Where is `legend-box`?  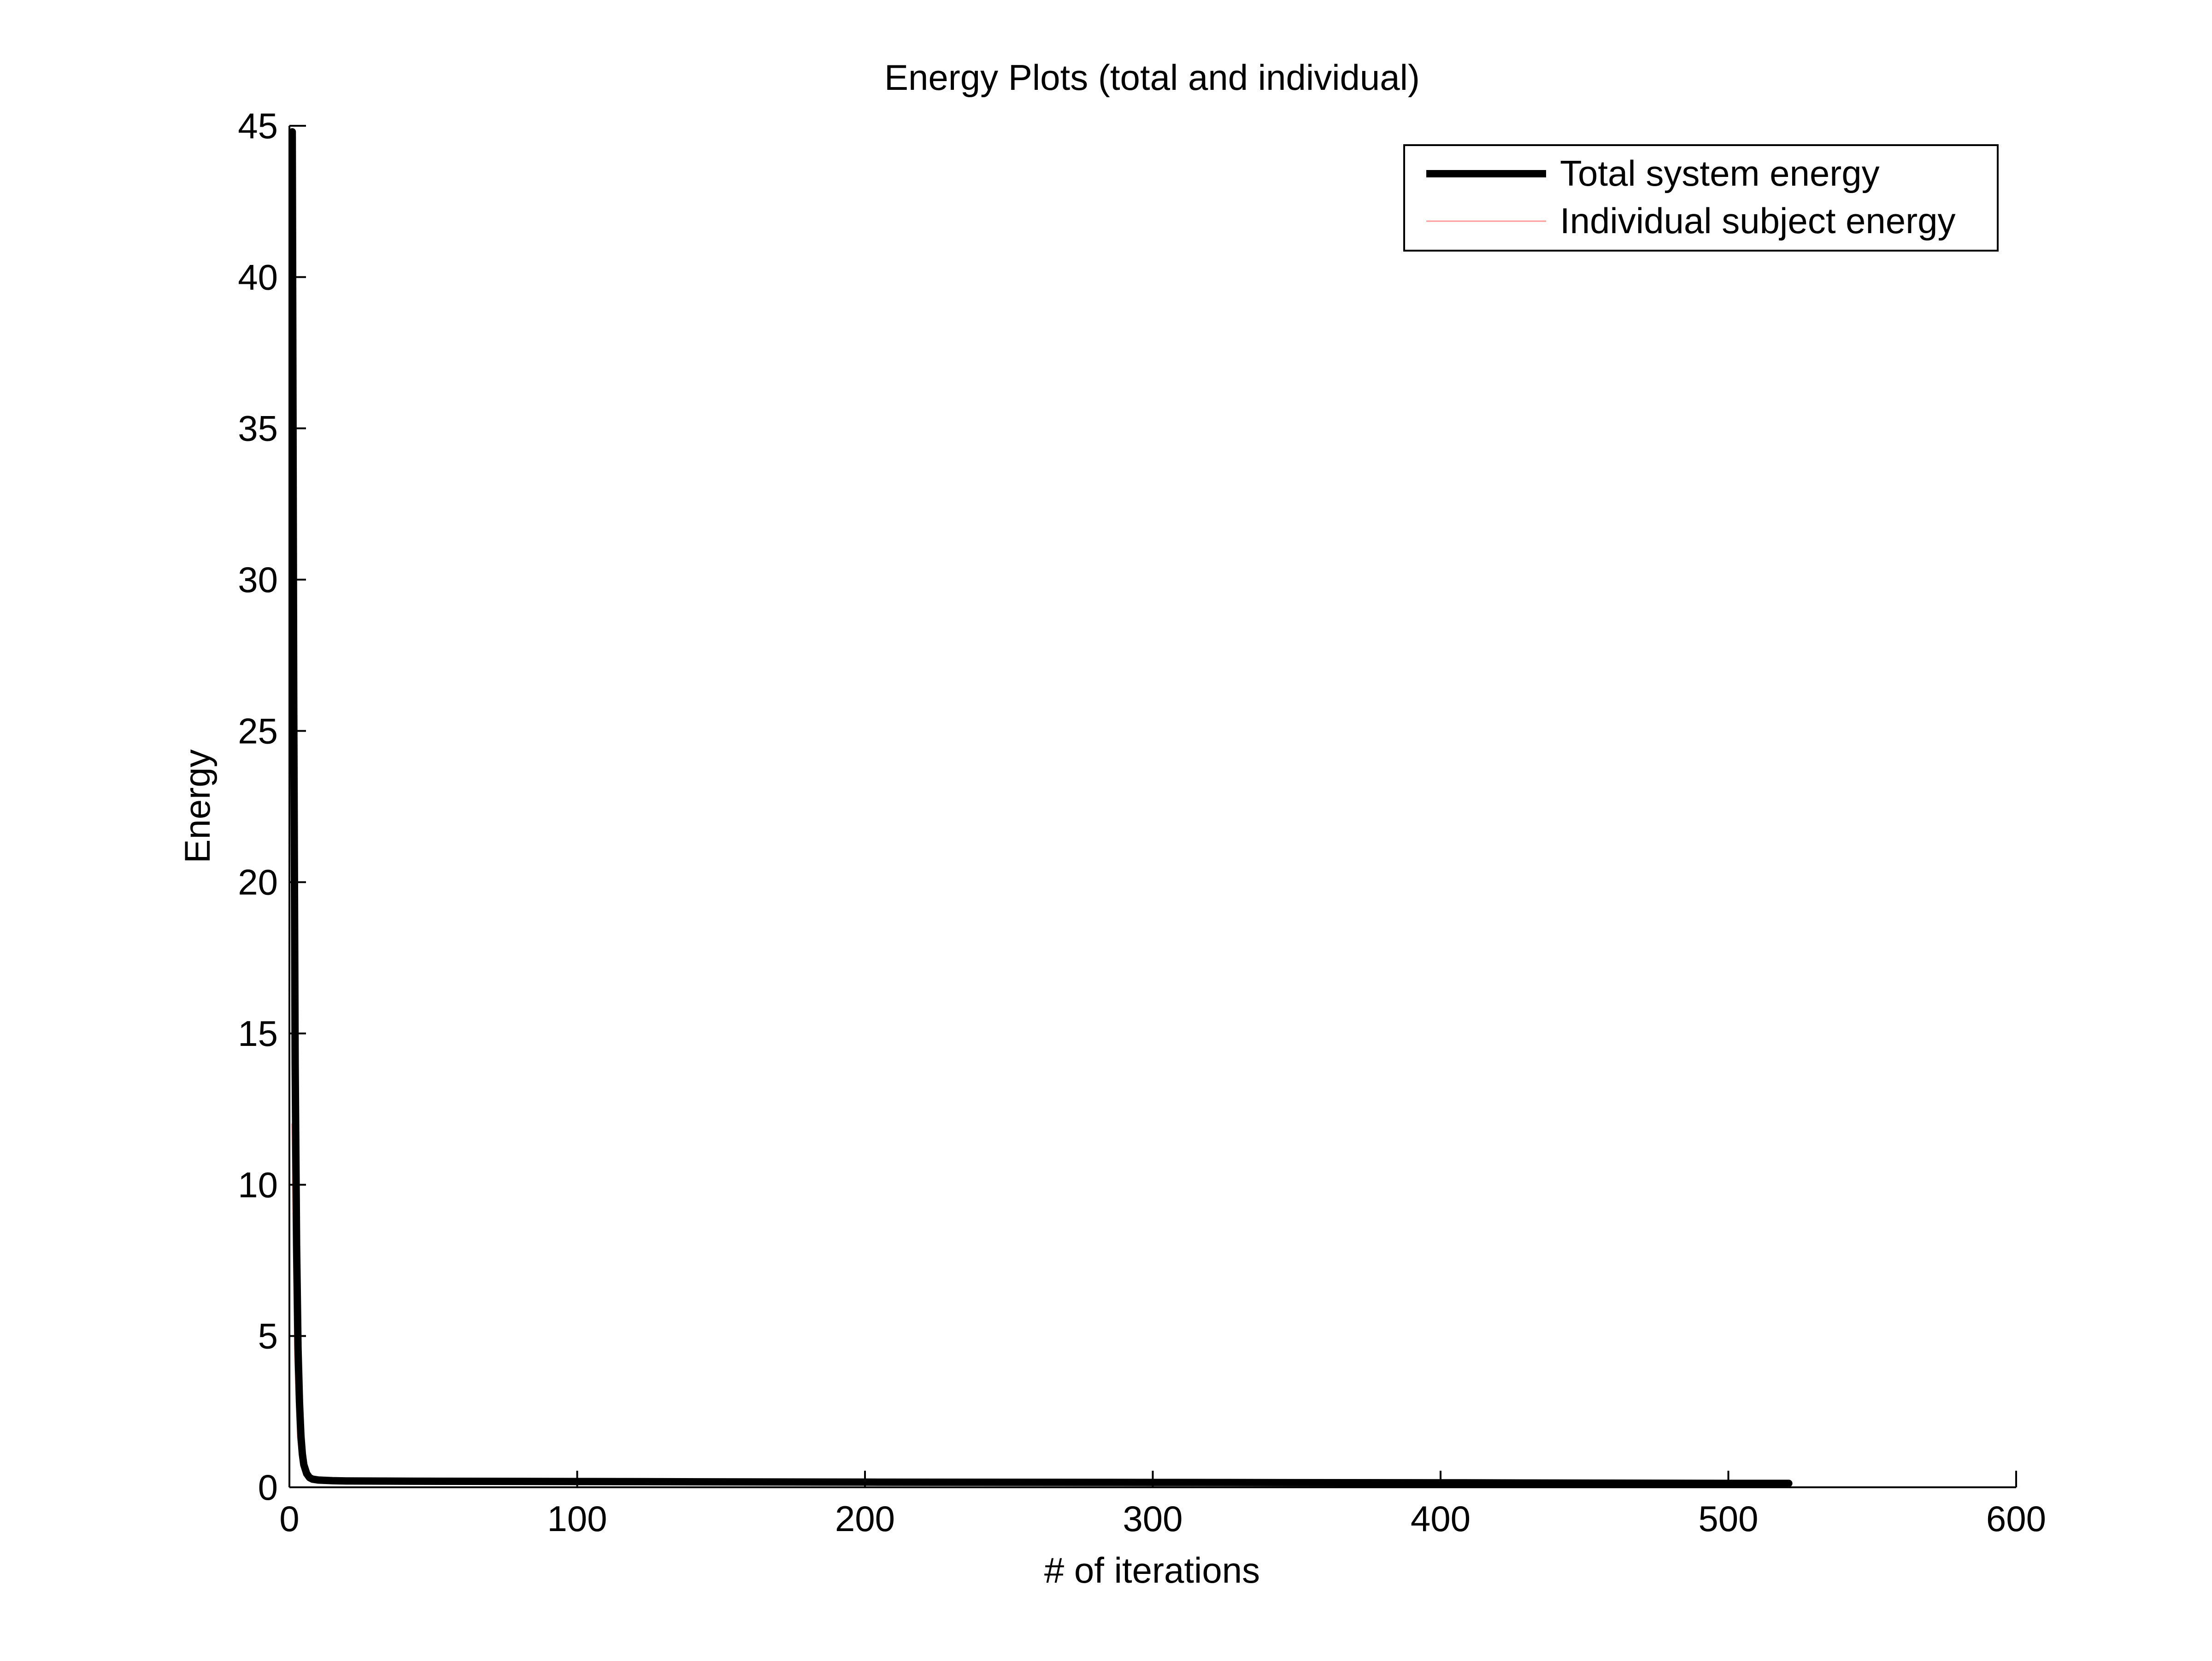 legend-box is located at coordinates (1701, 198).